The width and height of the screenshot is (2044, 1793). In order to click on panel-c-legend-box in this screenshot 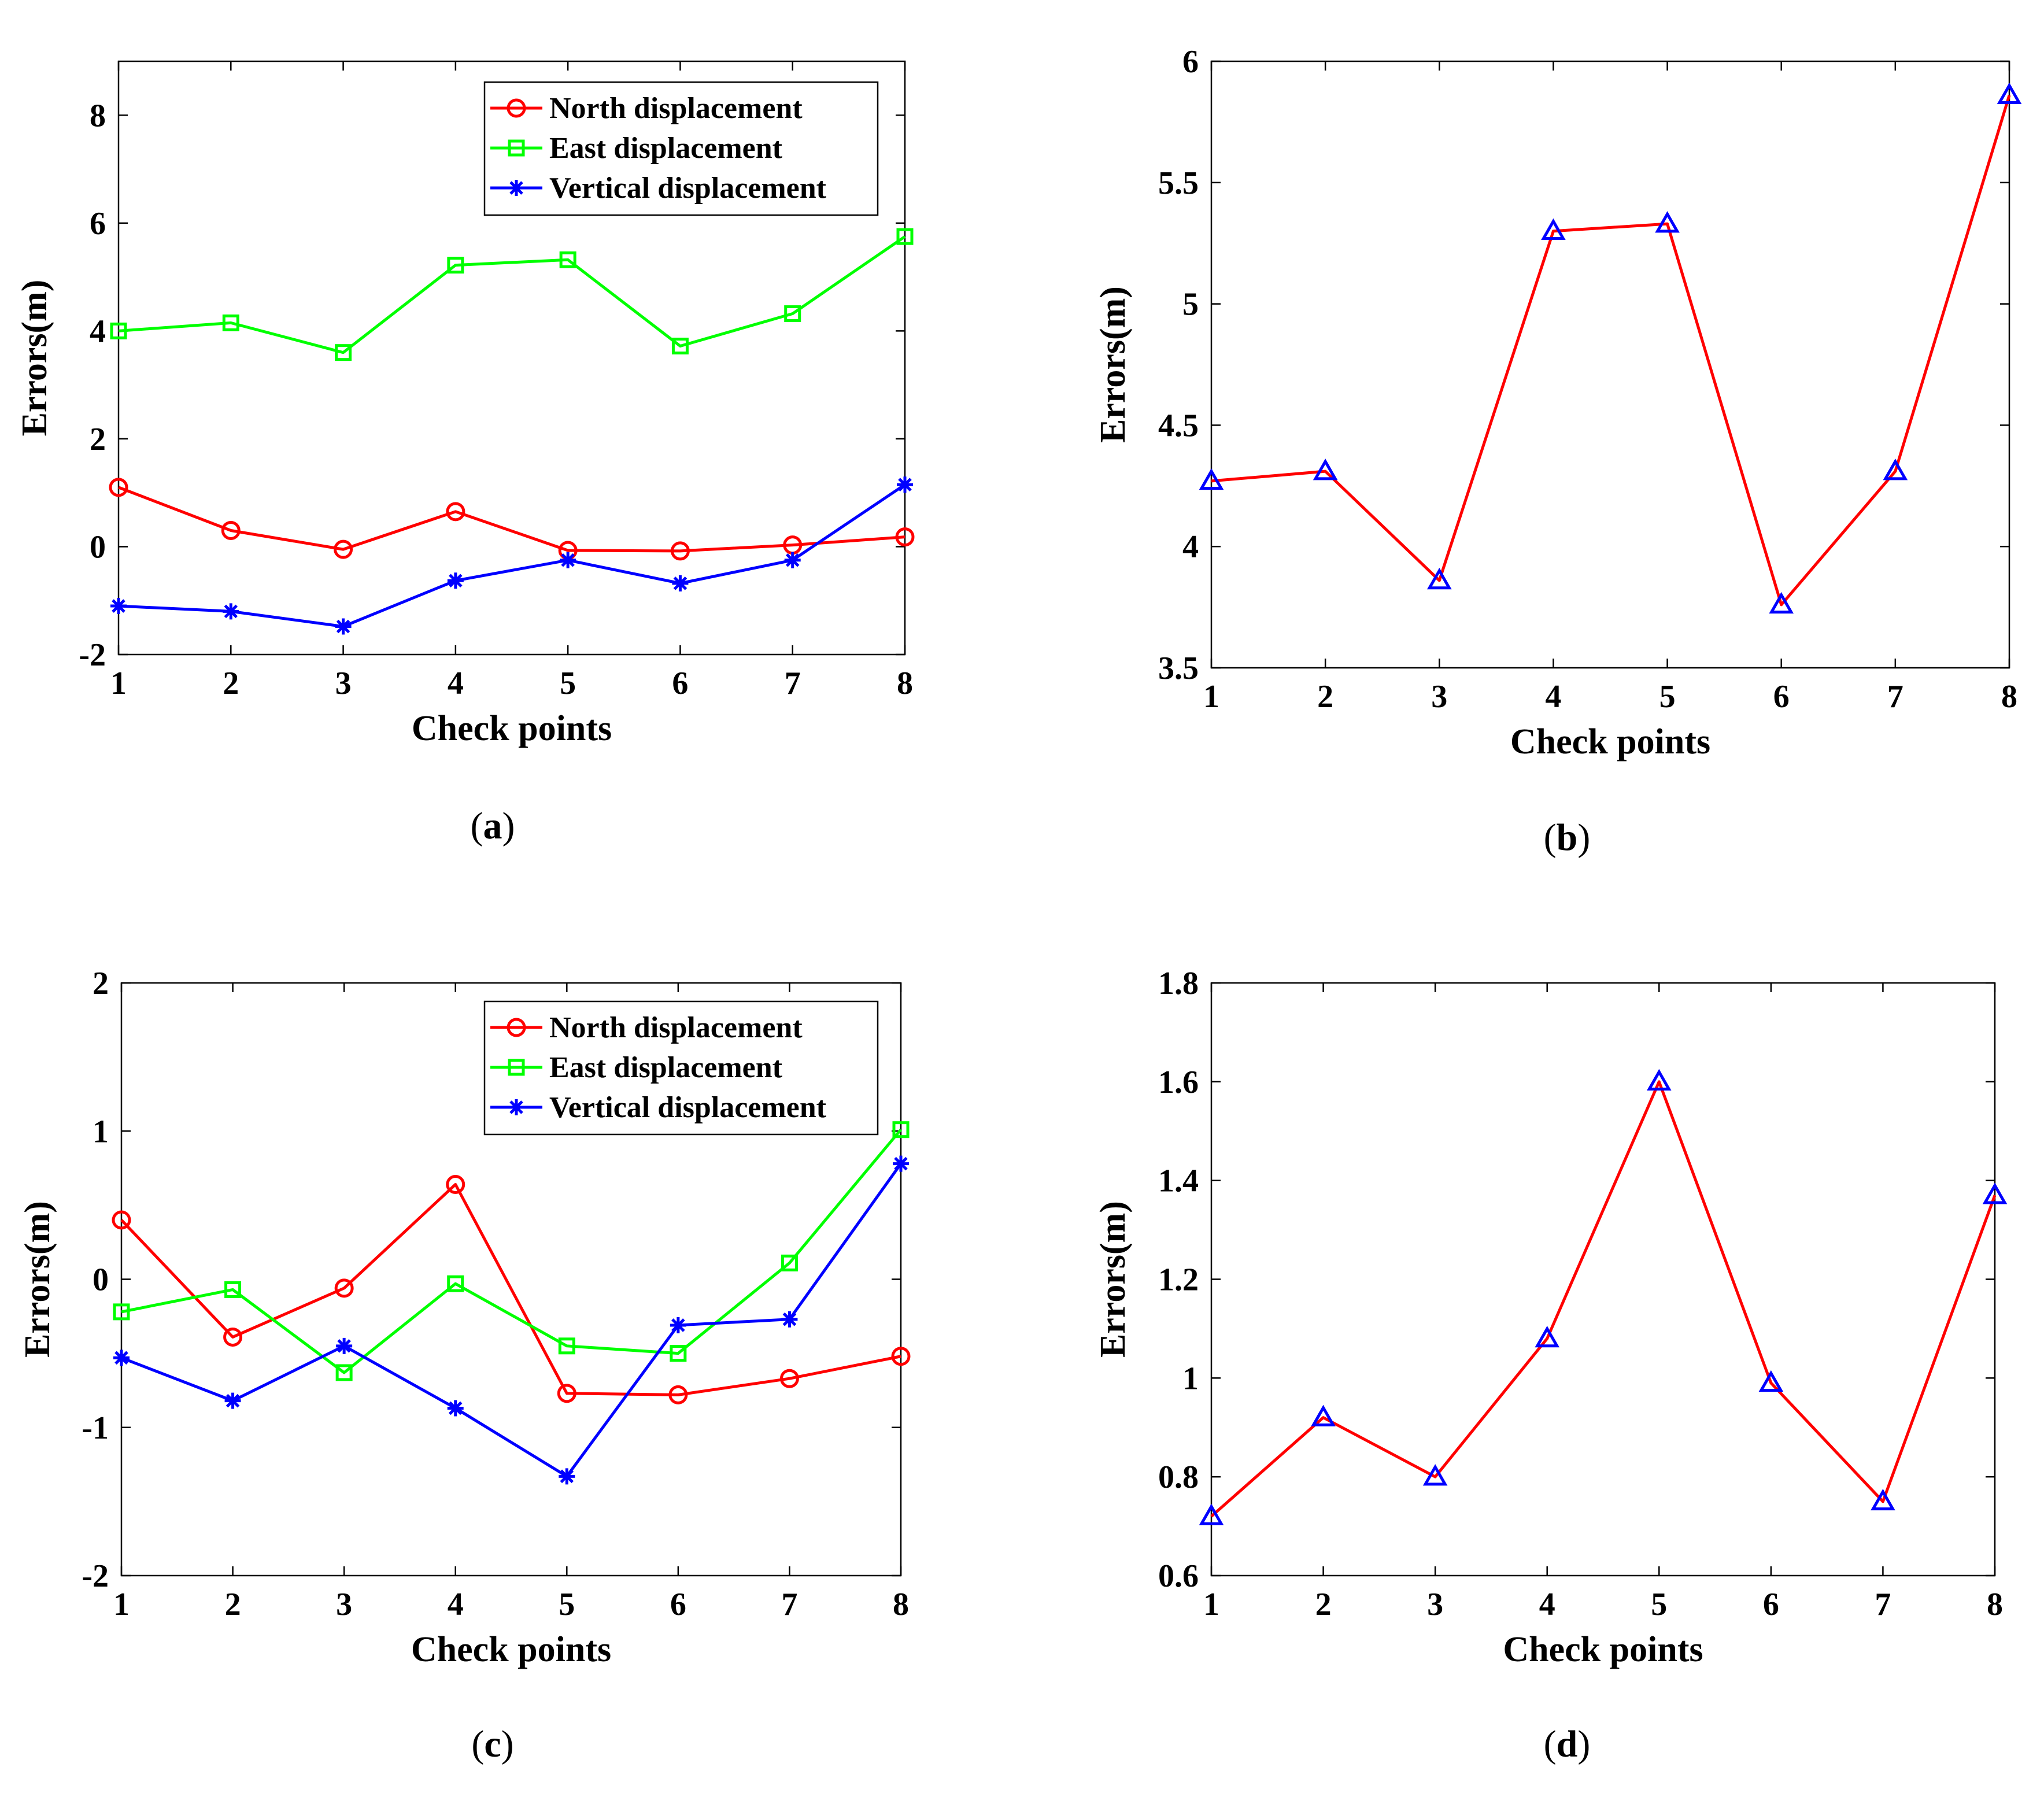, I will do `click(681, 1068)`.